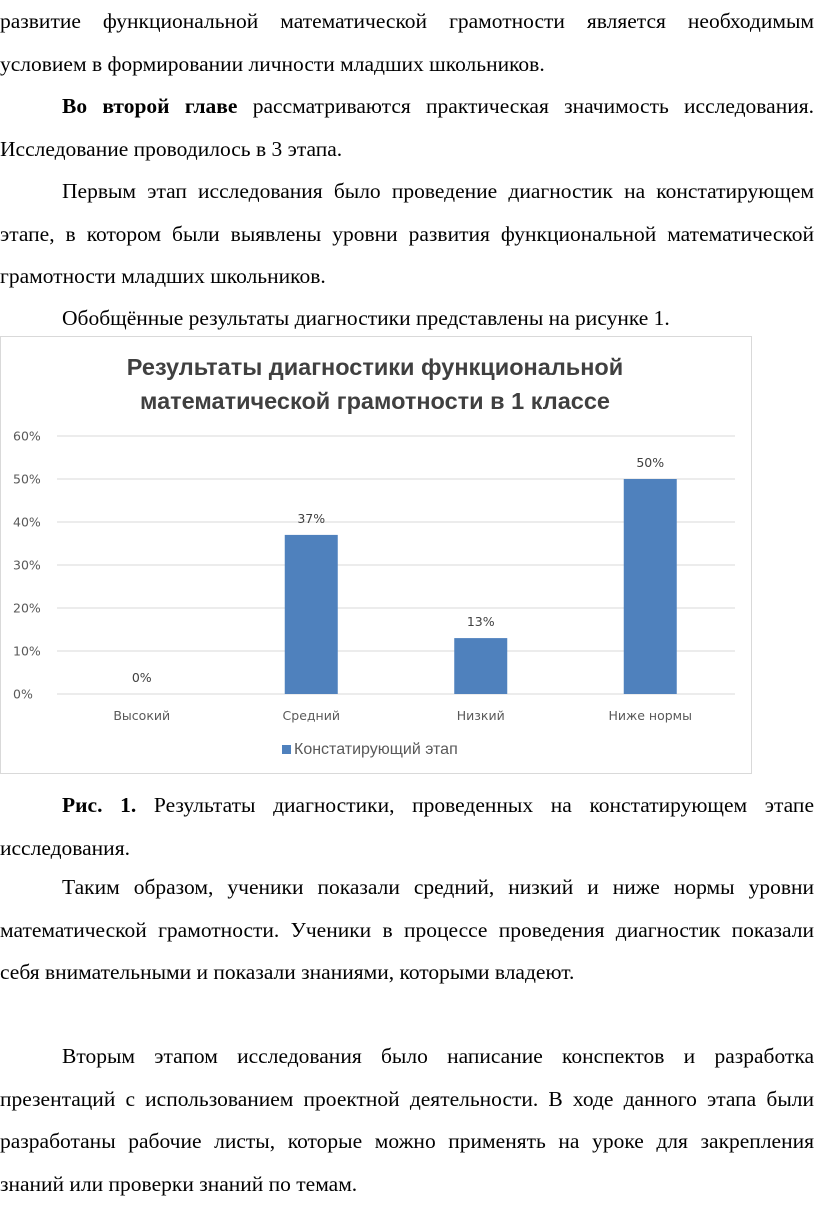 The image size is (816, 1210). I want to click on y-tick-label: 40%, so click(27, 522).